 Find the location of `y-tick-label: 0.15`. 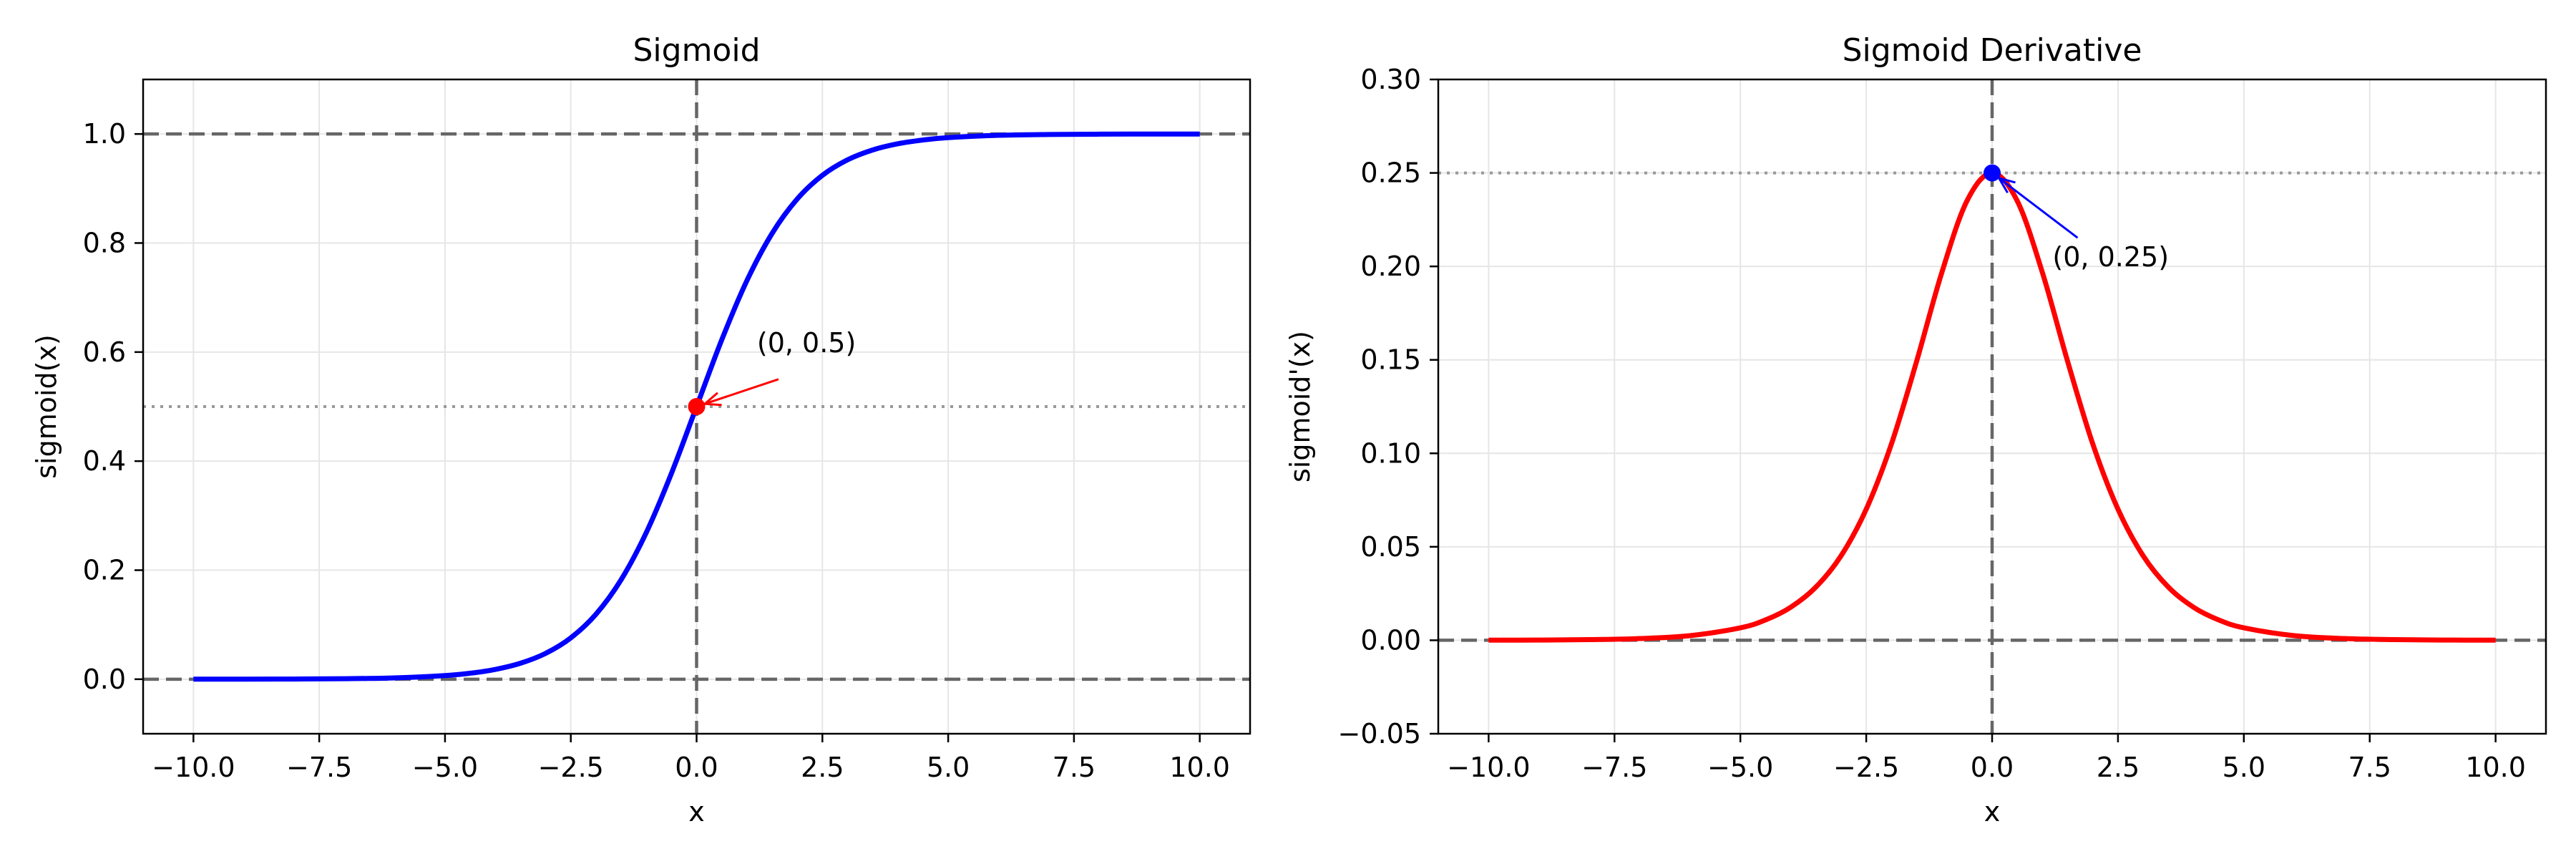

y-tick-label: 0.15 is located at coordinates (1390, 360).